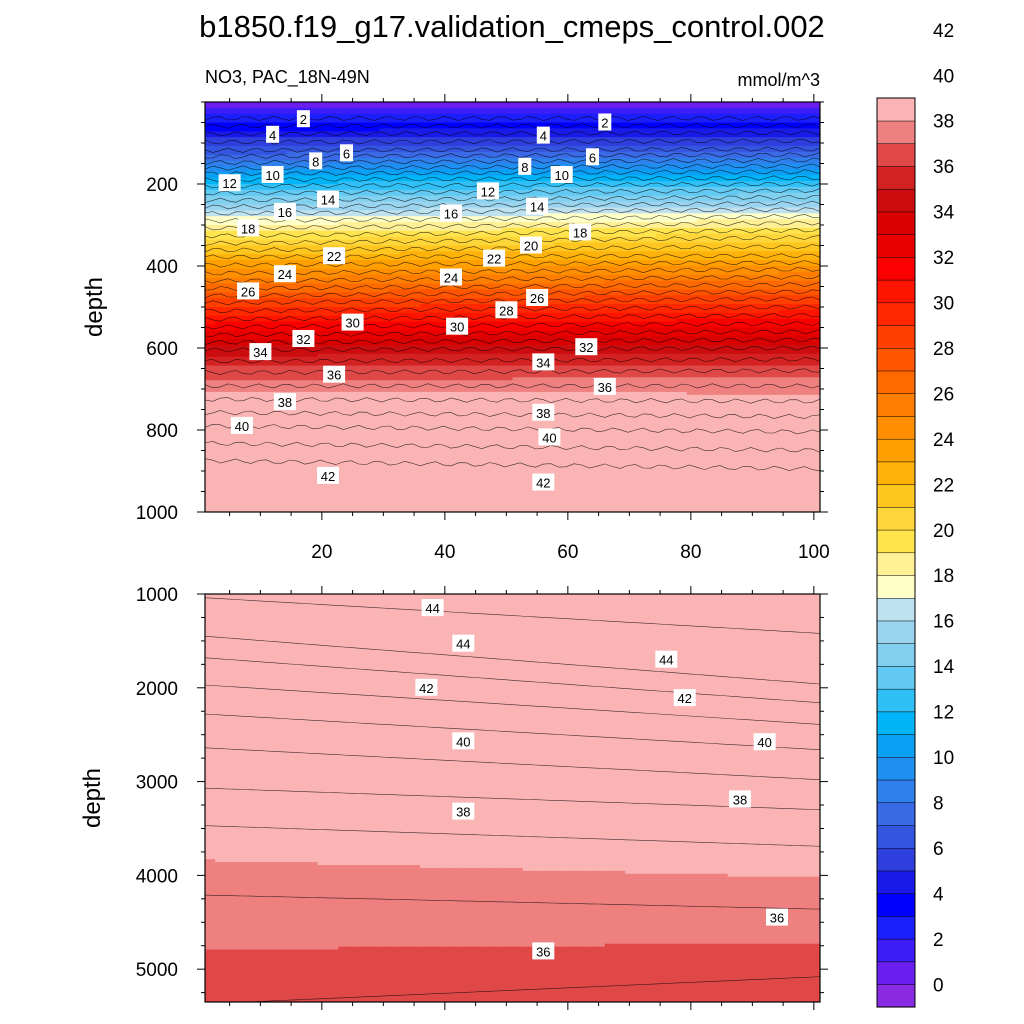 The height and width of the screenshot is (1024, 1024). I want to click on colorbar-swatch, so click(896, 200).